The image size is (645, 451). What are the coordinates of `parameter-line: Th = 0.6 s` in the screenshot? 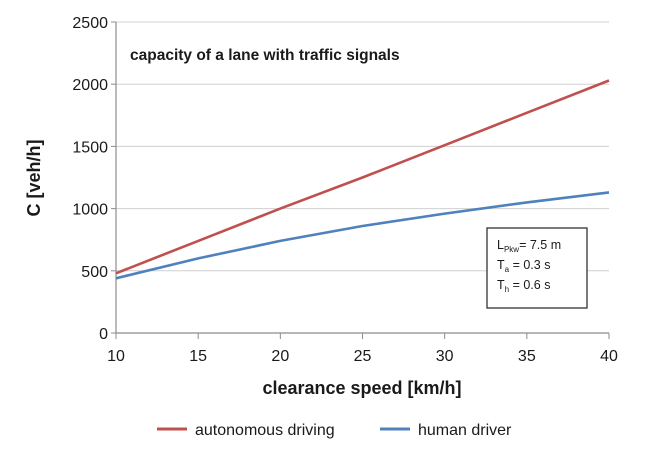 It's located at (523, 286).